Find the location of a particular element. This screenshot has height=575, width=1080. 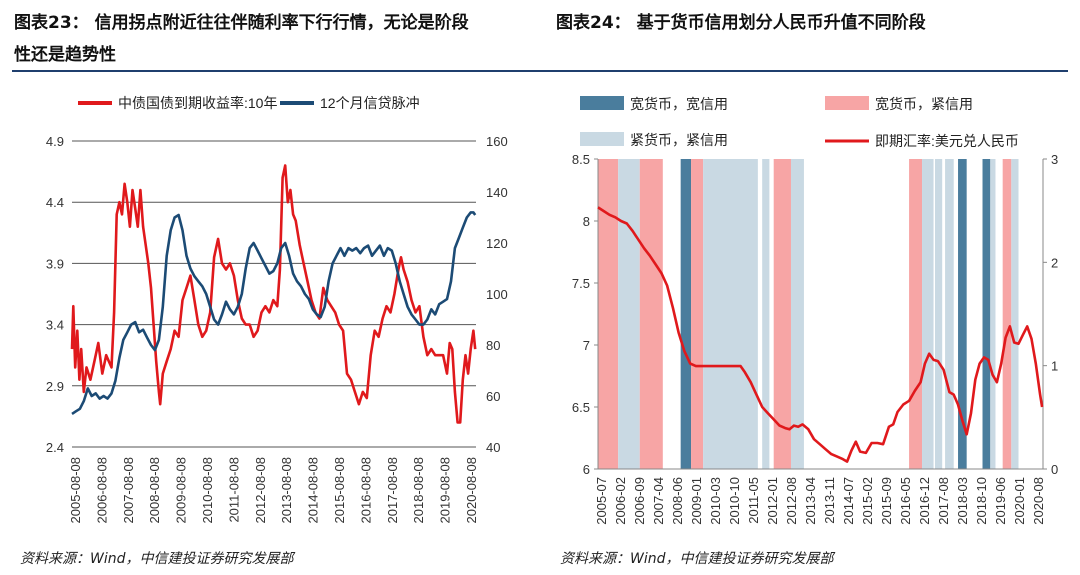

x-tick-label: 2010-08-08 is located at coordinates (207, 490).